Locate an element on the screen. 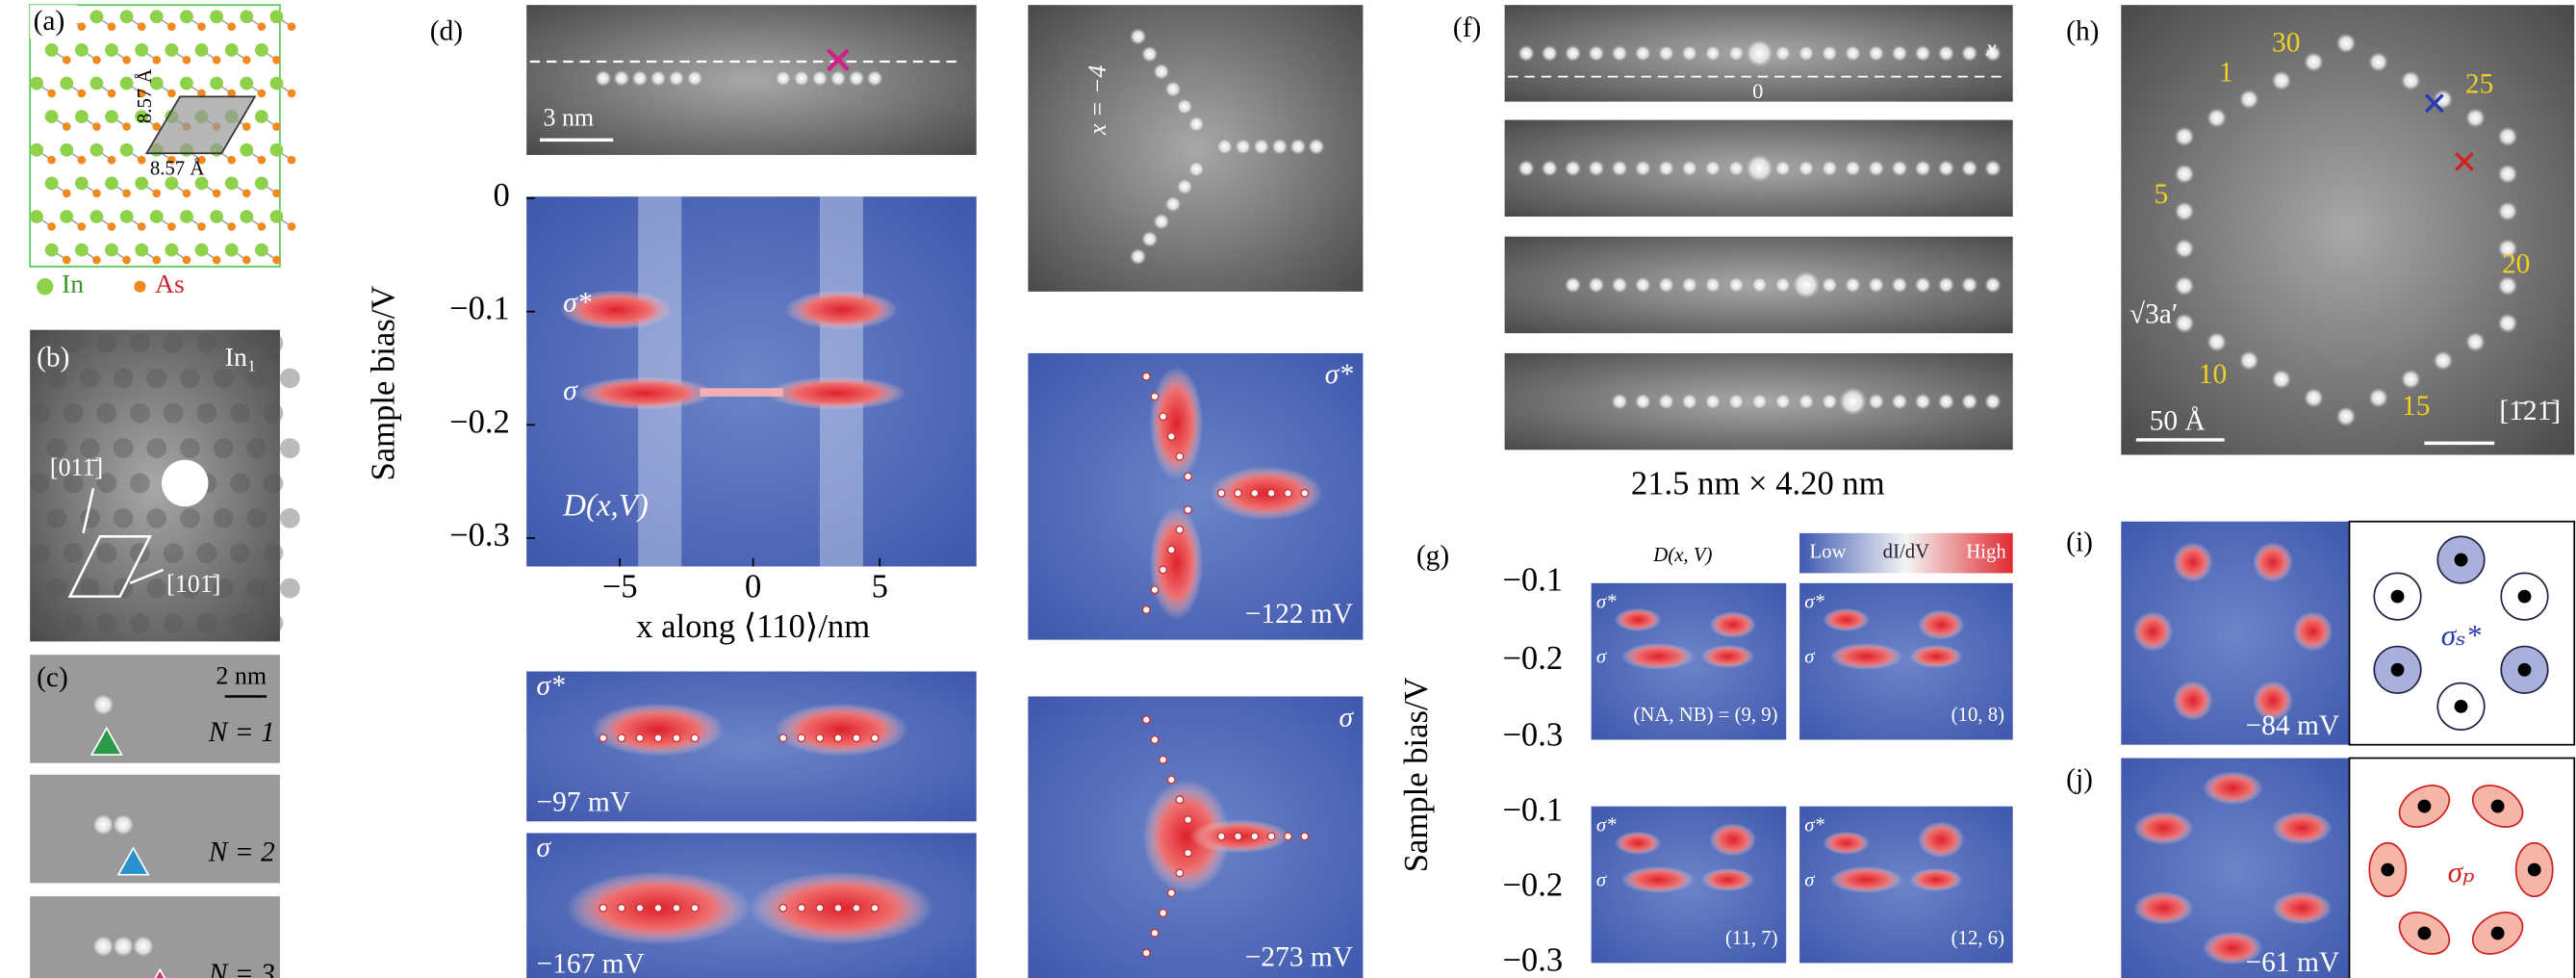  label: x is located at coordinates (1991, 48).